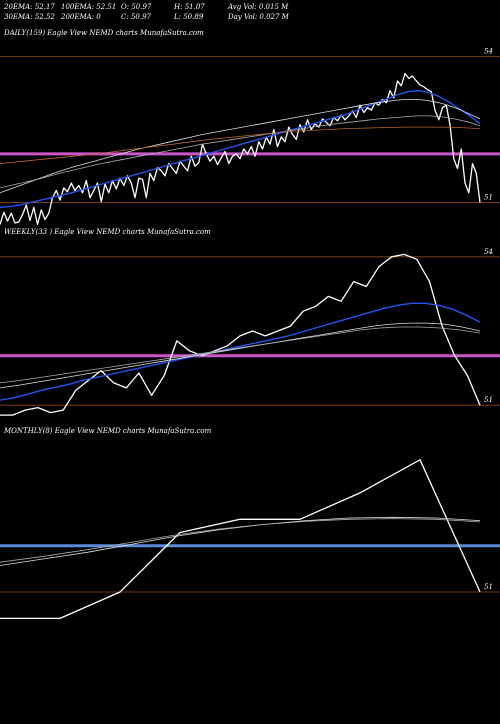  Describe the element at coordinates (136, 17) in the screenshot. I see `stat-close: C: 50.97` at that location.